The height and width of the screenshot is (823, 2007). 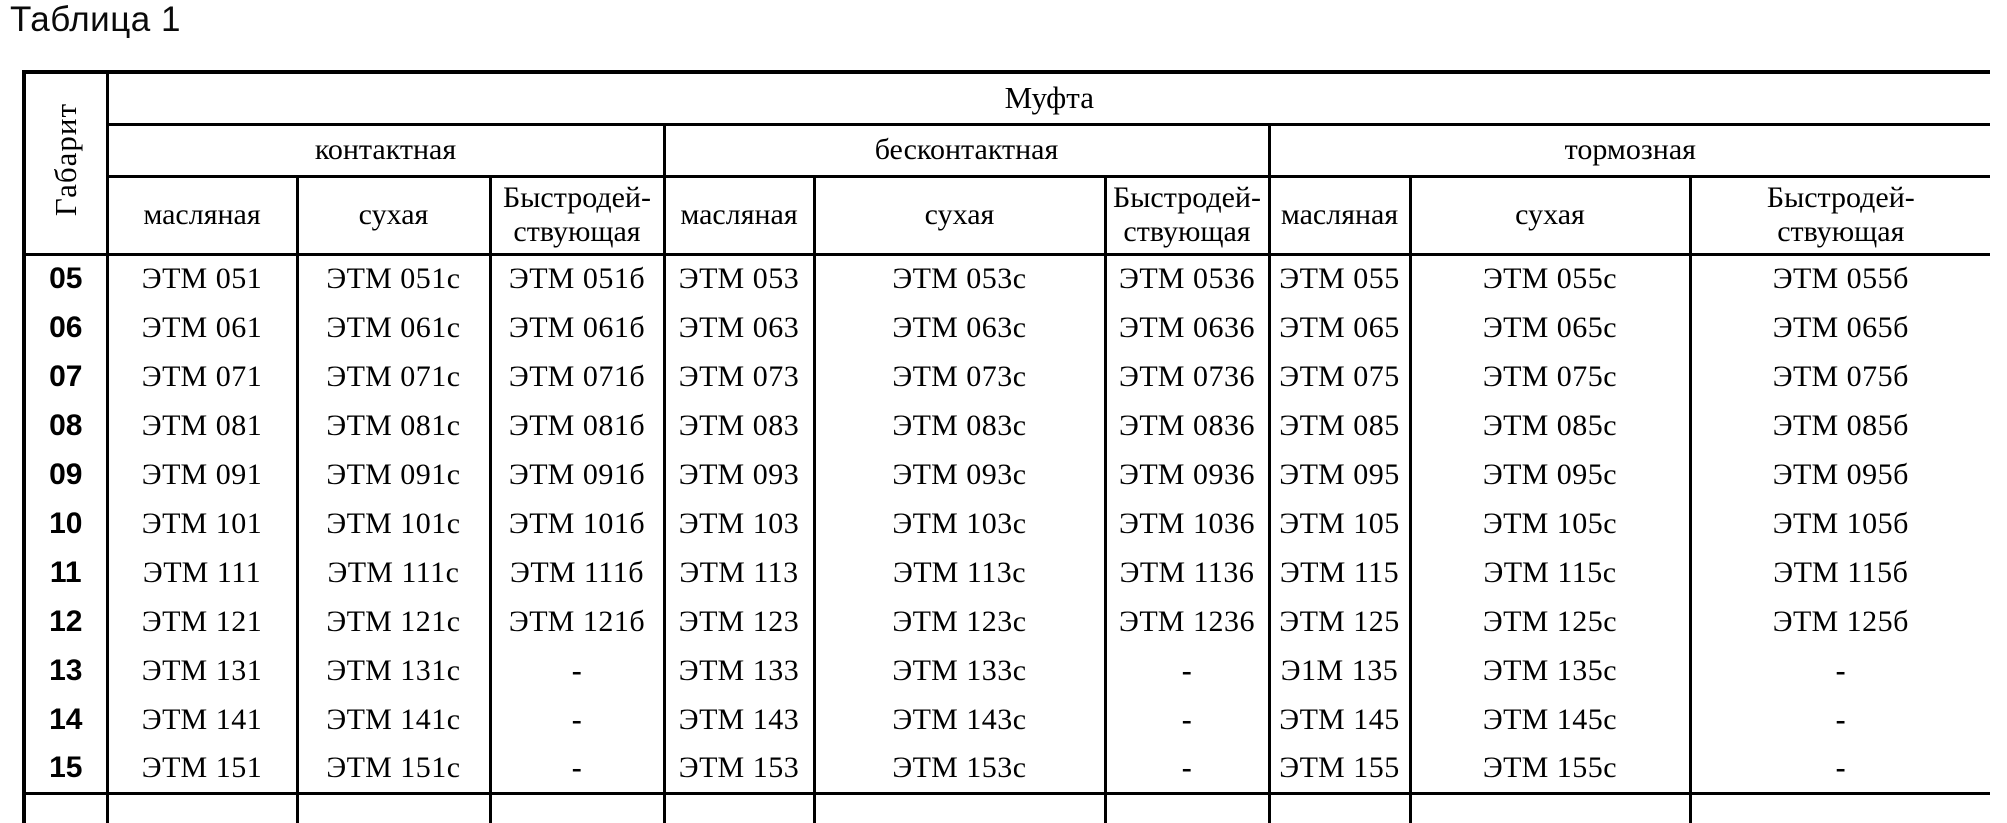 What do you see at coordinates (739, 278) in the screenshot?
I see `model-cell: ЭТМ 053` at bounding box center [739, 278].